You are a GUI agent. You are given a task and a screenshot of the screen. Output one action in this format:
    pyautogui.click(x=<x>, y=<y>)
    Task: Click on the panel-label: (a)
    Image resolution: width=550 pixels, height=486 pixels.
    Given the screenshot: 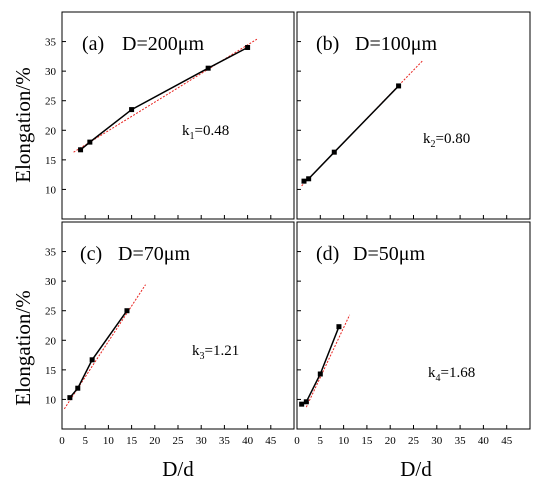 What is the action you would take?
    pyautogui.click(x=93, y=44)
    